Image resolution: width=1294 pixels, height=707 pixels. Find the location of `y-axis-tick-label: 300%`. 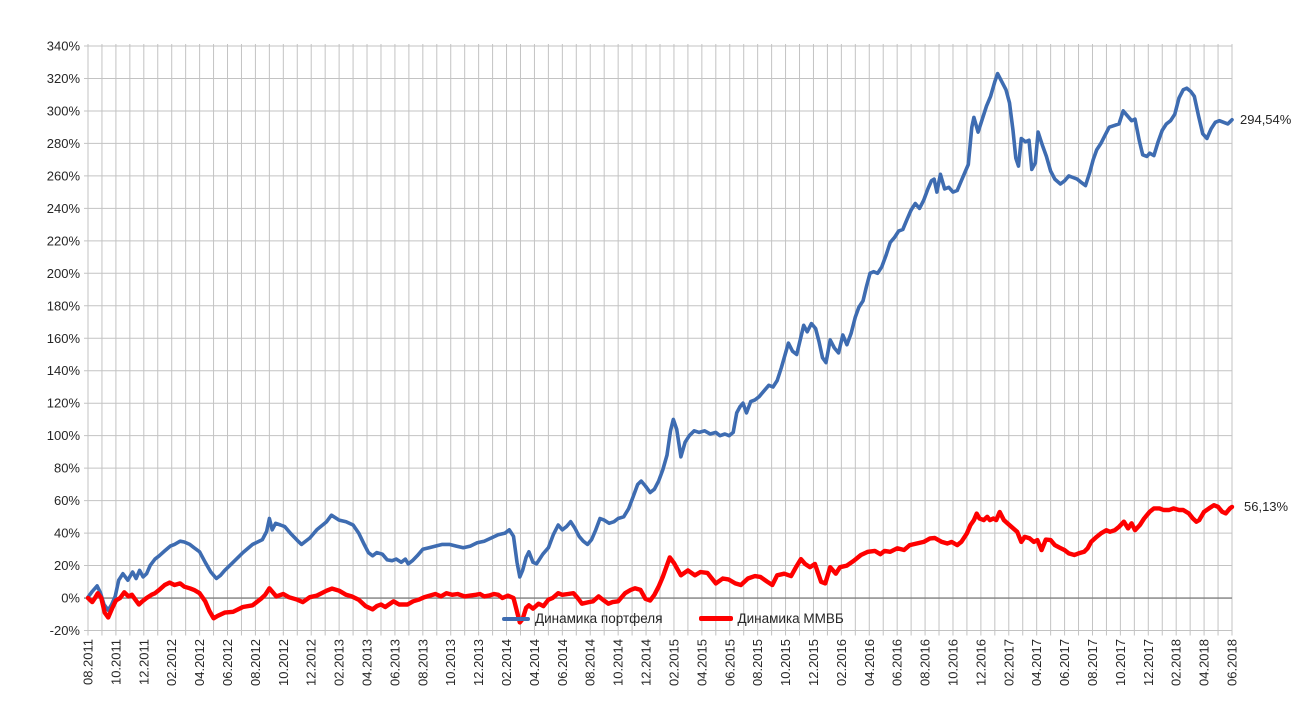

y-axis-tick-label: 300% is located at coordinates (64, 110).